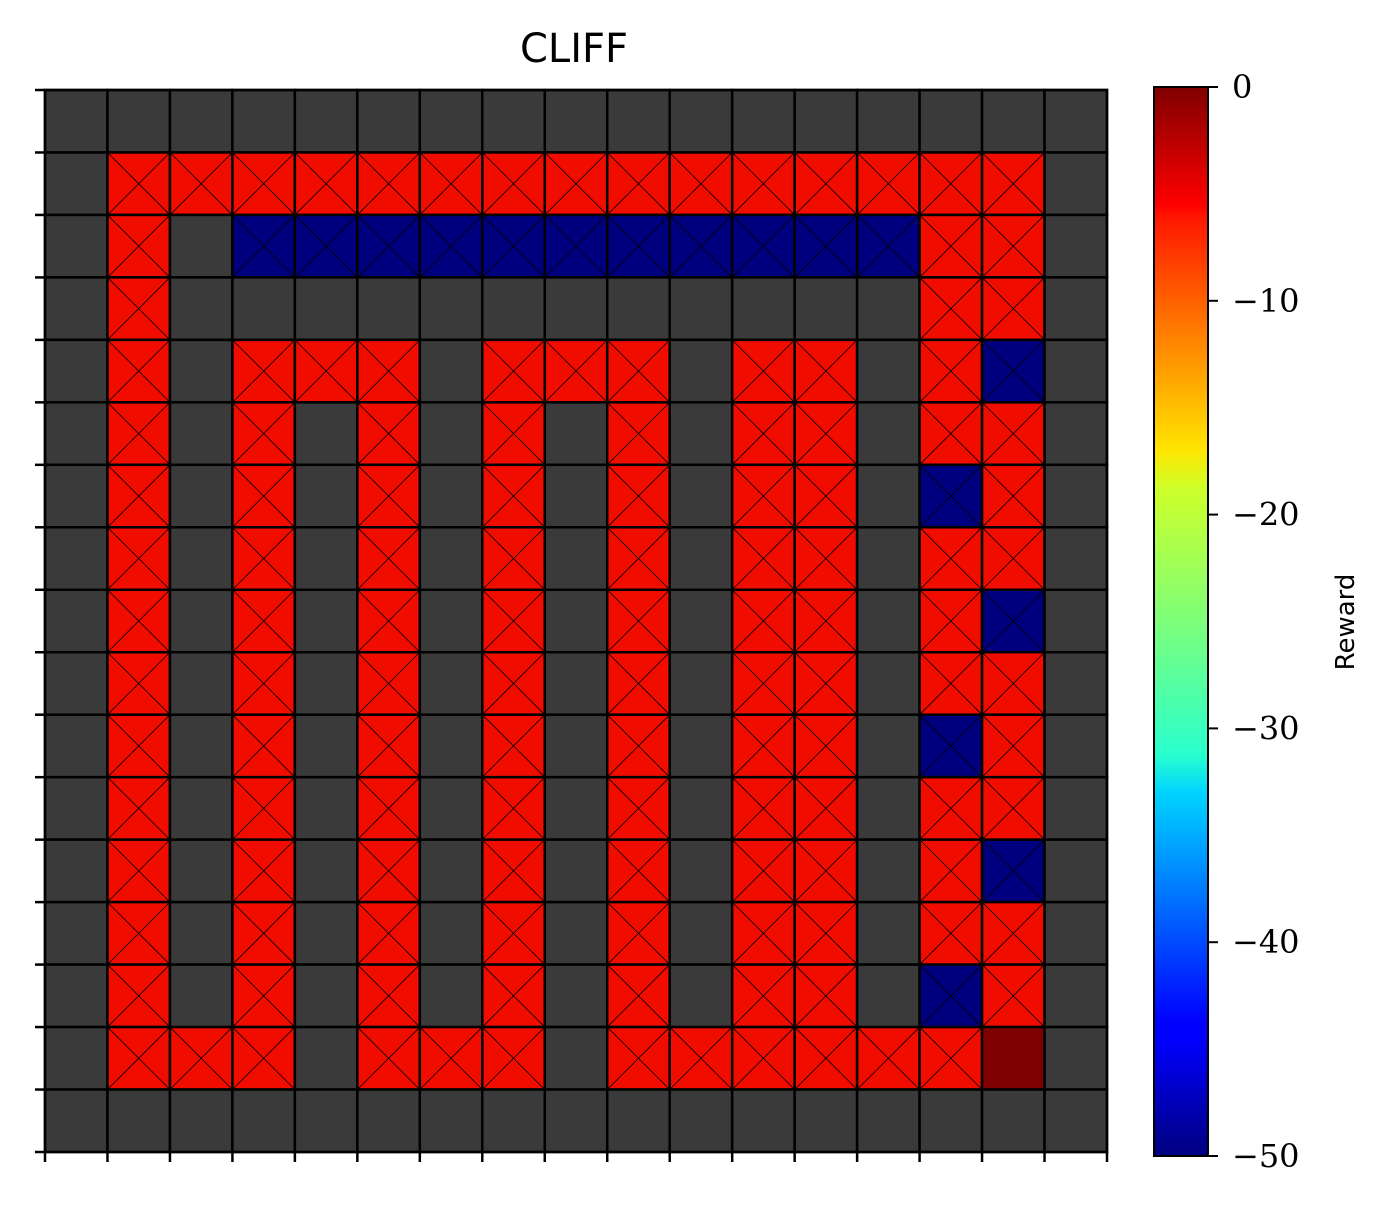  I want to click on colorbar-tick-label: −40, so click(1266, 942).